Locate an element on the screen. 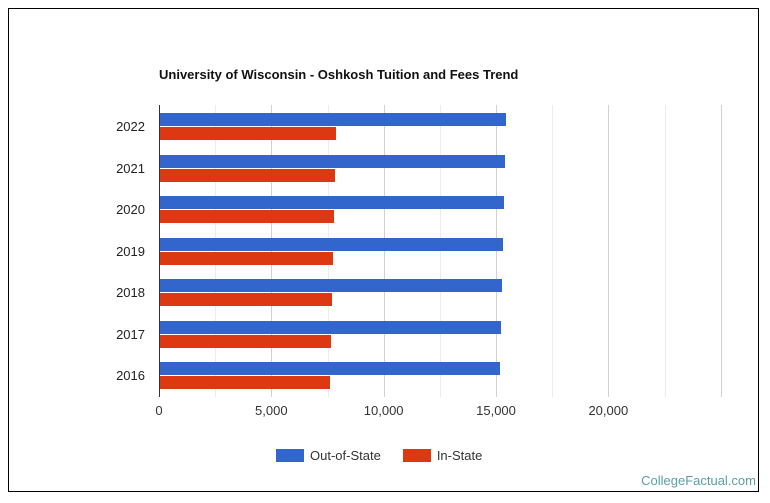  bar-in-state-2016 is located at coordinates (245, 382).